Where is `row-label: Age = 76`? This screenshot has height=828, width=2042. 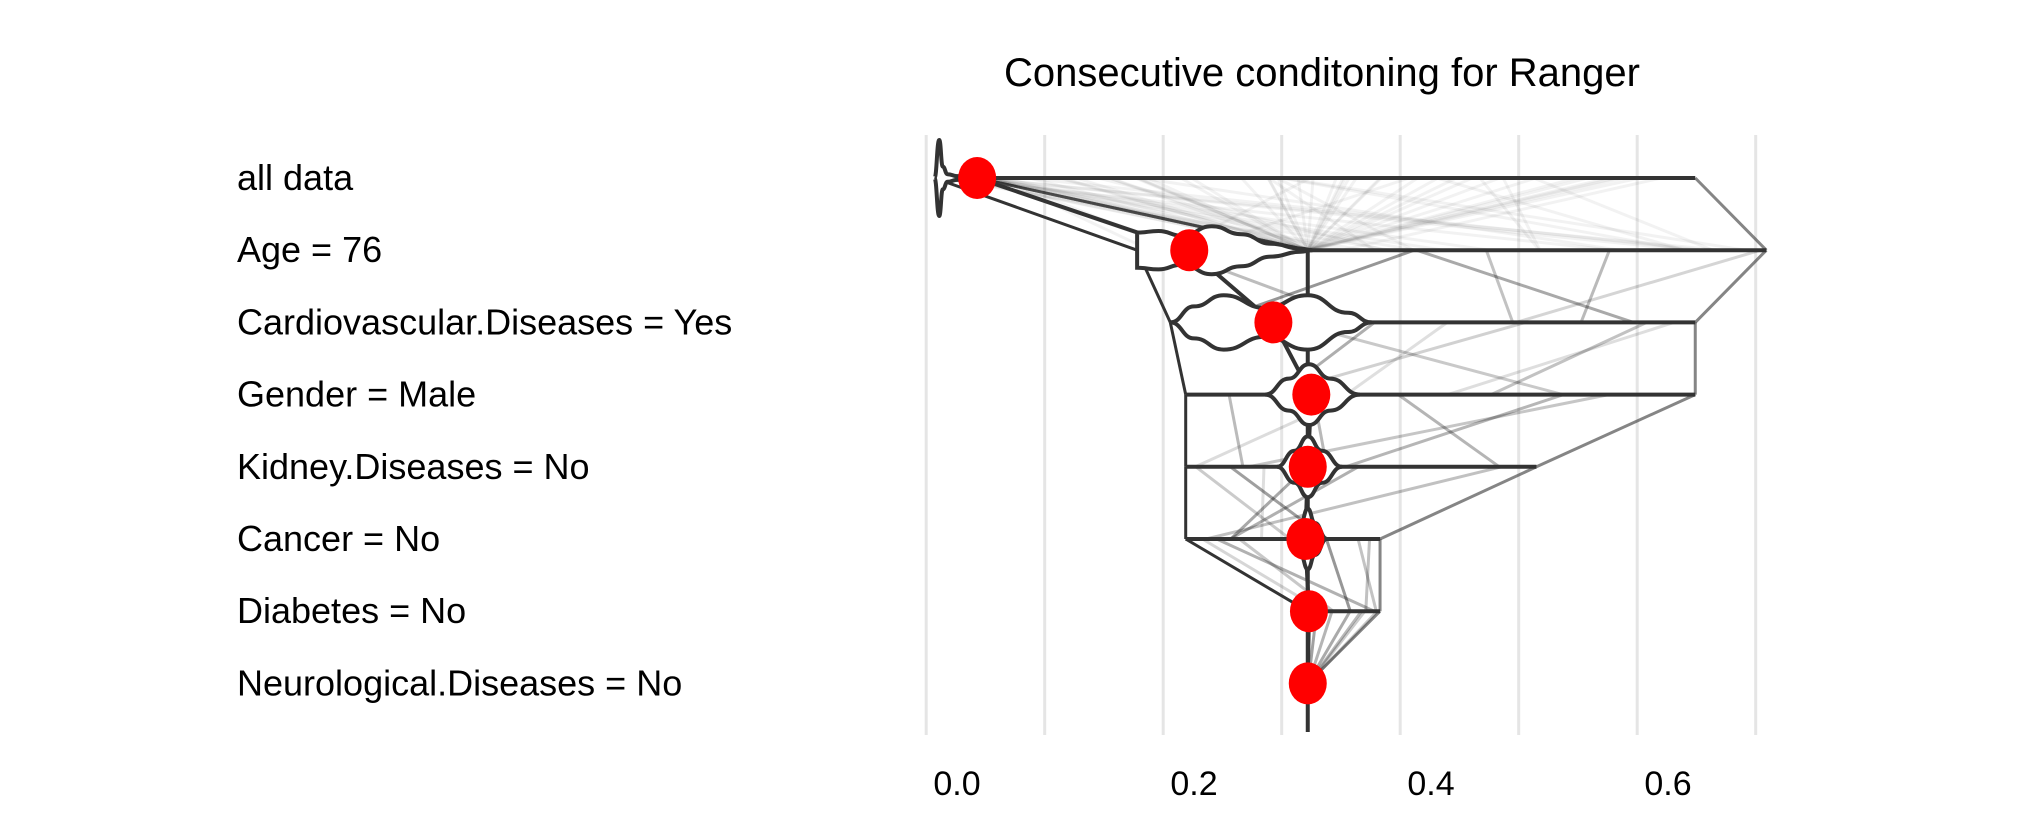 row-label: Age = 76 is located at coordinates (309, 249).